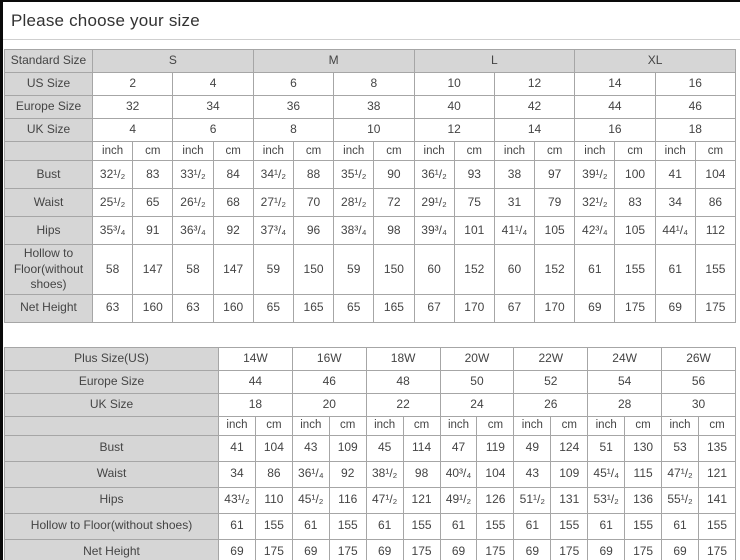  What do you see at coordinates (132, 84) in the screenshot?
I see `value-cell: 2` at bounding box center [132, 84].